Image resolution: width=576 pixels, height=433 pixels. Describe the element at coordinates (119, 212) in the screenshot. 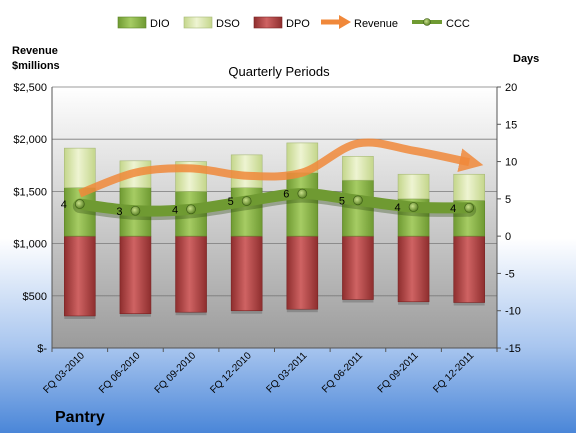

I see `ccc-data-label: 3` at that location.